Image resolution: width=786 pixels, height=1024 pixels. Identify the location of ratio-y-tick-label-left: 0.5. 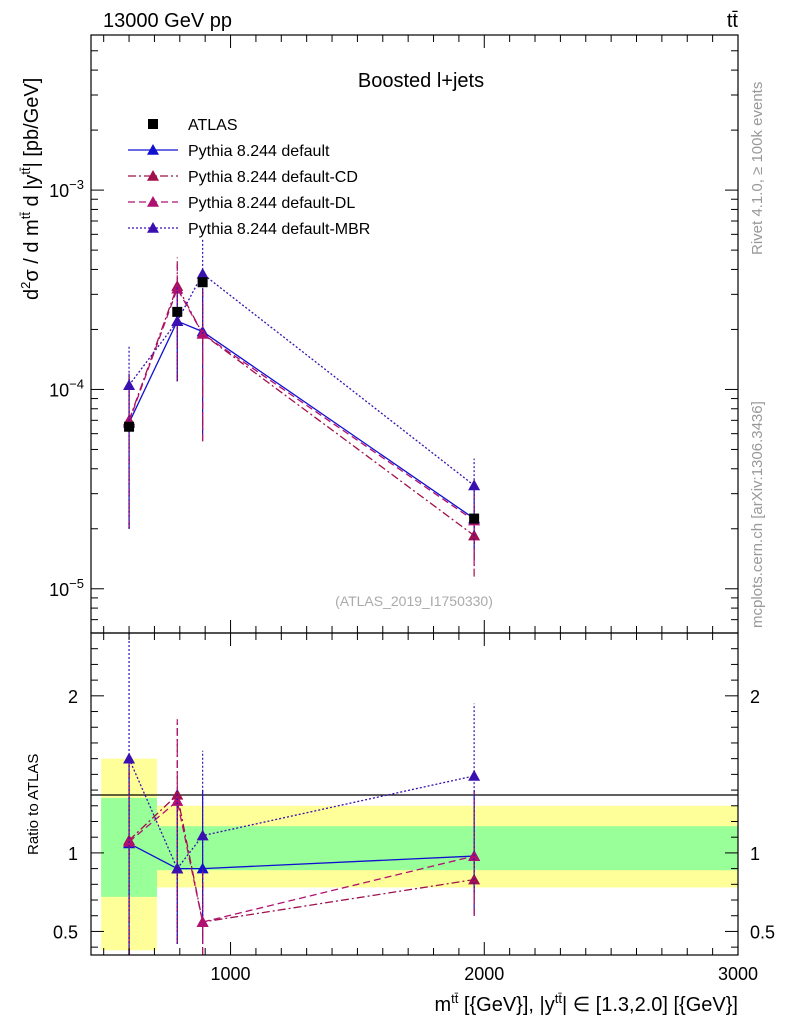
(65, 932).